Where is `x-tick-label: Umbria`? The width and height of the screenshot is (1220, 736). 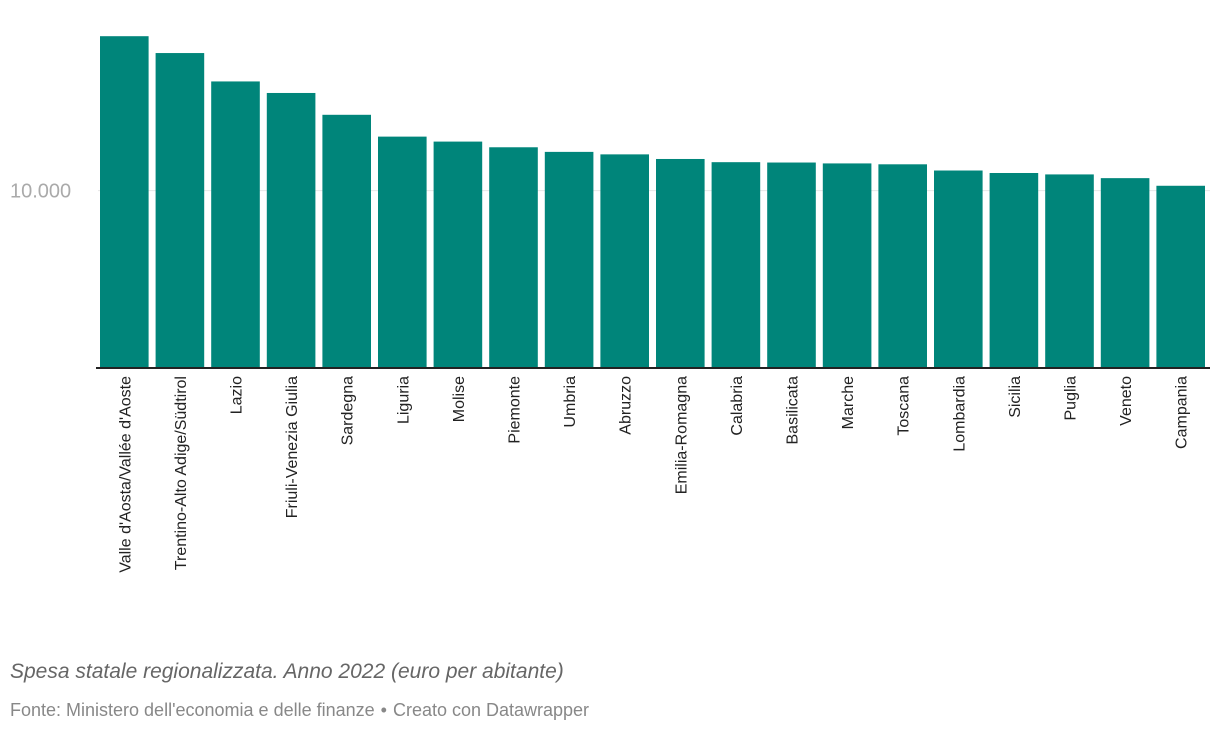 x-tick-label: Umbria is located at coordinates (570, 402).